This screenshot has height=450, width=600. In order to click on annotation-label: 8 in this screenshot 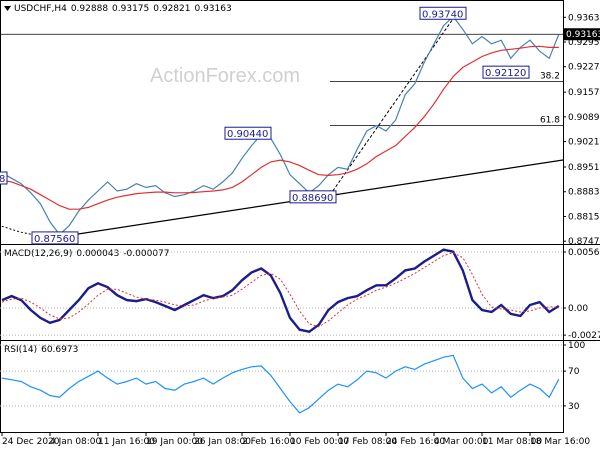, I will do `click(2, 179)`.